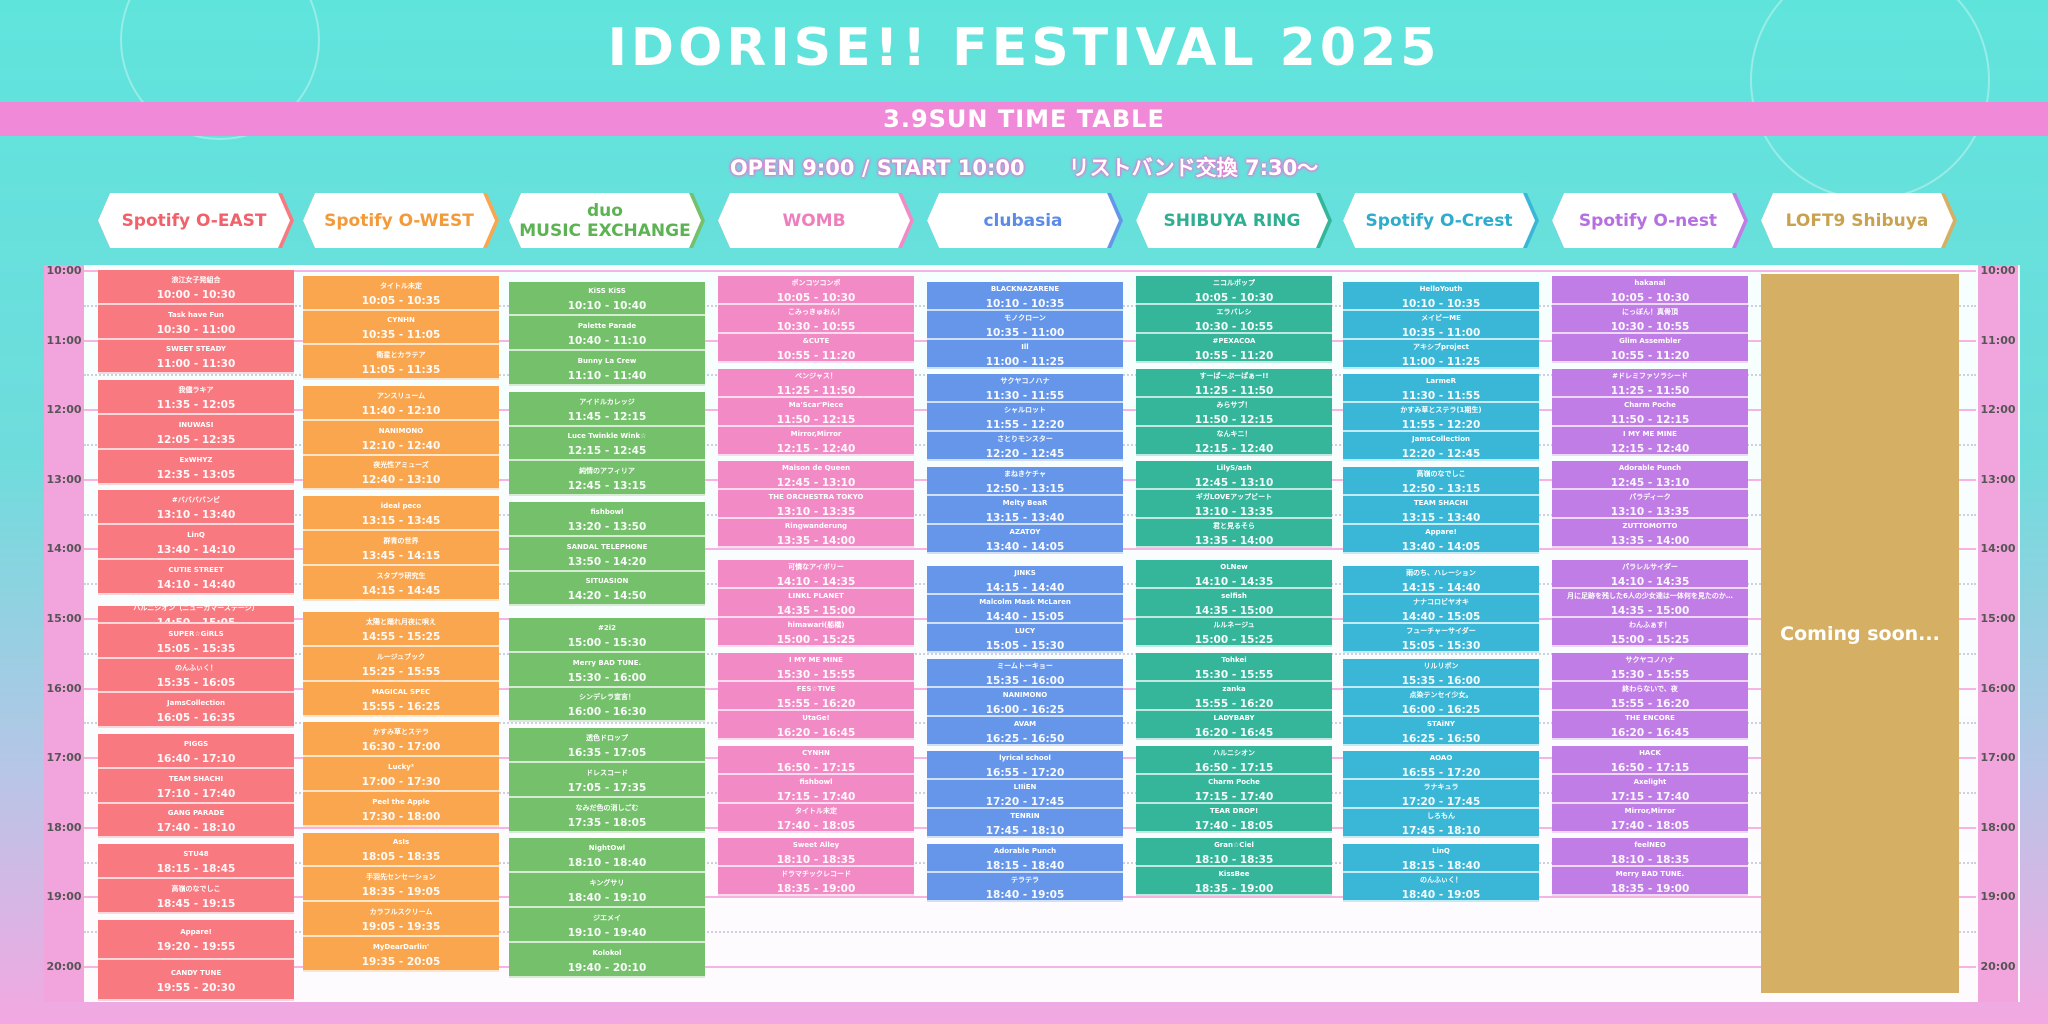 This screenshot has height=1024, width=2048. I want to click on stage-header: Spotify O-Crest, so click(1441, 220).